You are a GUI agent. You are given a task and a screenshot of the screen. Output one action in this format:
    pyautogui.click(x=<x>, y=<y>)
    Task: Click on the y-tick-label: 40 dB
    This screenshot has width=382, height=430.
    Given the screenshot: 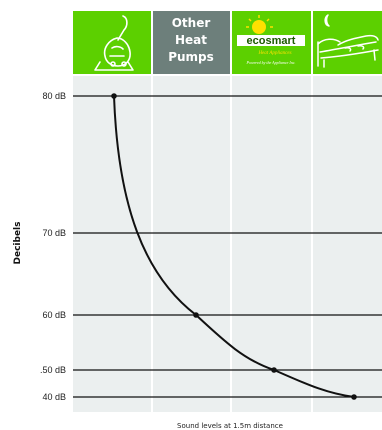 What is the action you would take?
    pyautogui.click(x=54, y=397)
    